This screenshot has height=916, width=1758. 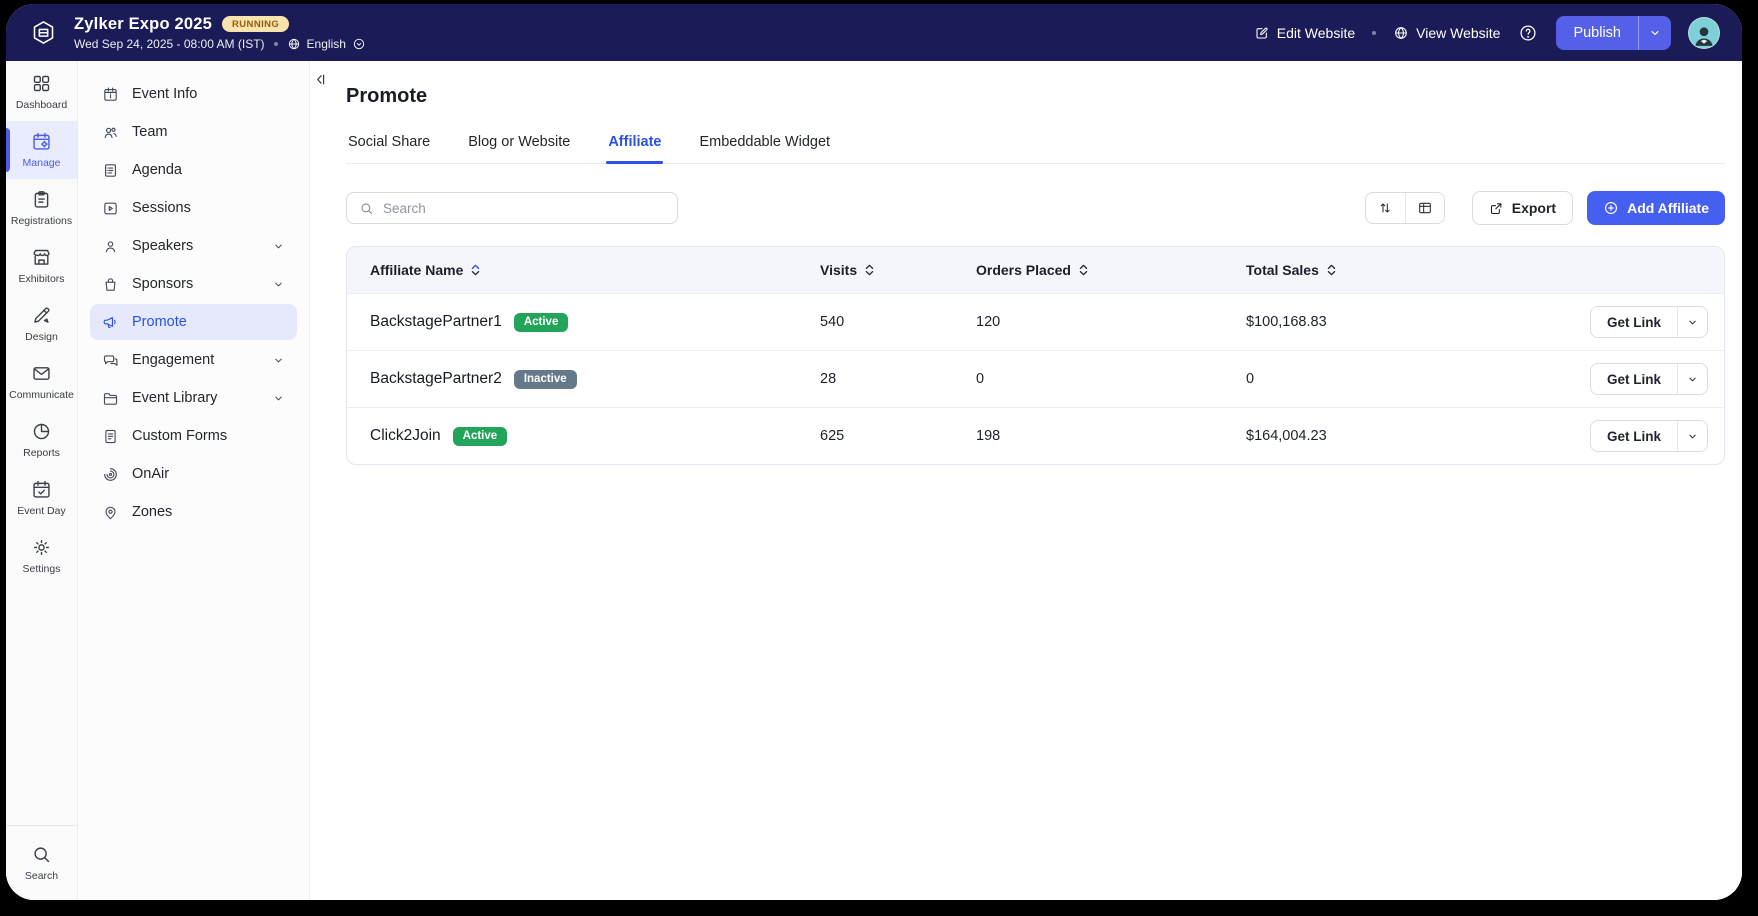 What do you see at coordinates (635, 144) in the screenshot?
I see `tab-affiliate: Affiliate` at bounding box center [635, 144].